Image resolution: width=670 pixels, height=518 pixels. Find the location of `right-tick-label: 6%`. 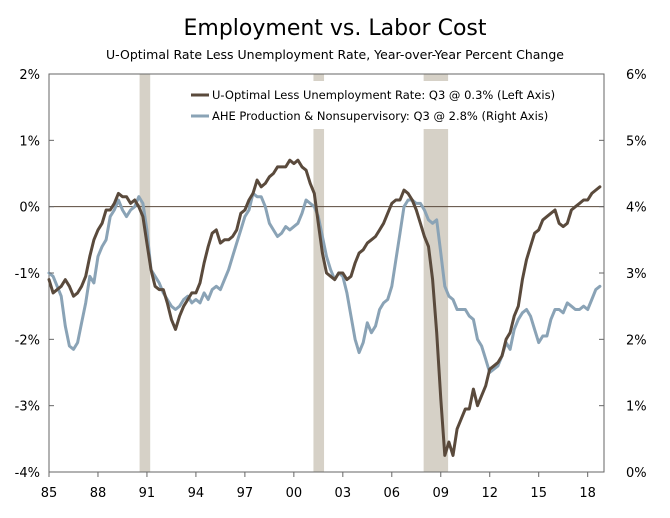

right-tick-label: 6% is located at coordinates (636, 75).